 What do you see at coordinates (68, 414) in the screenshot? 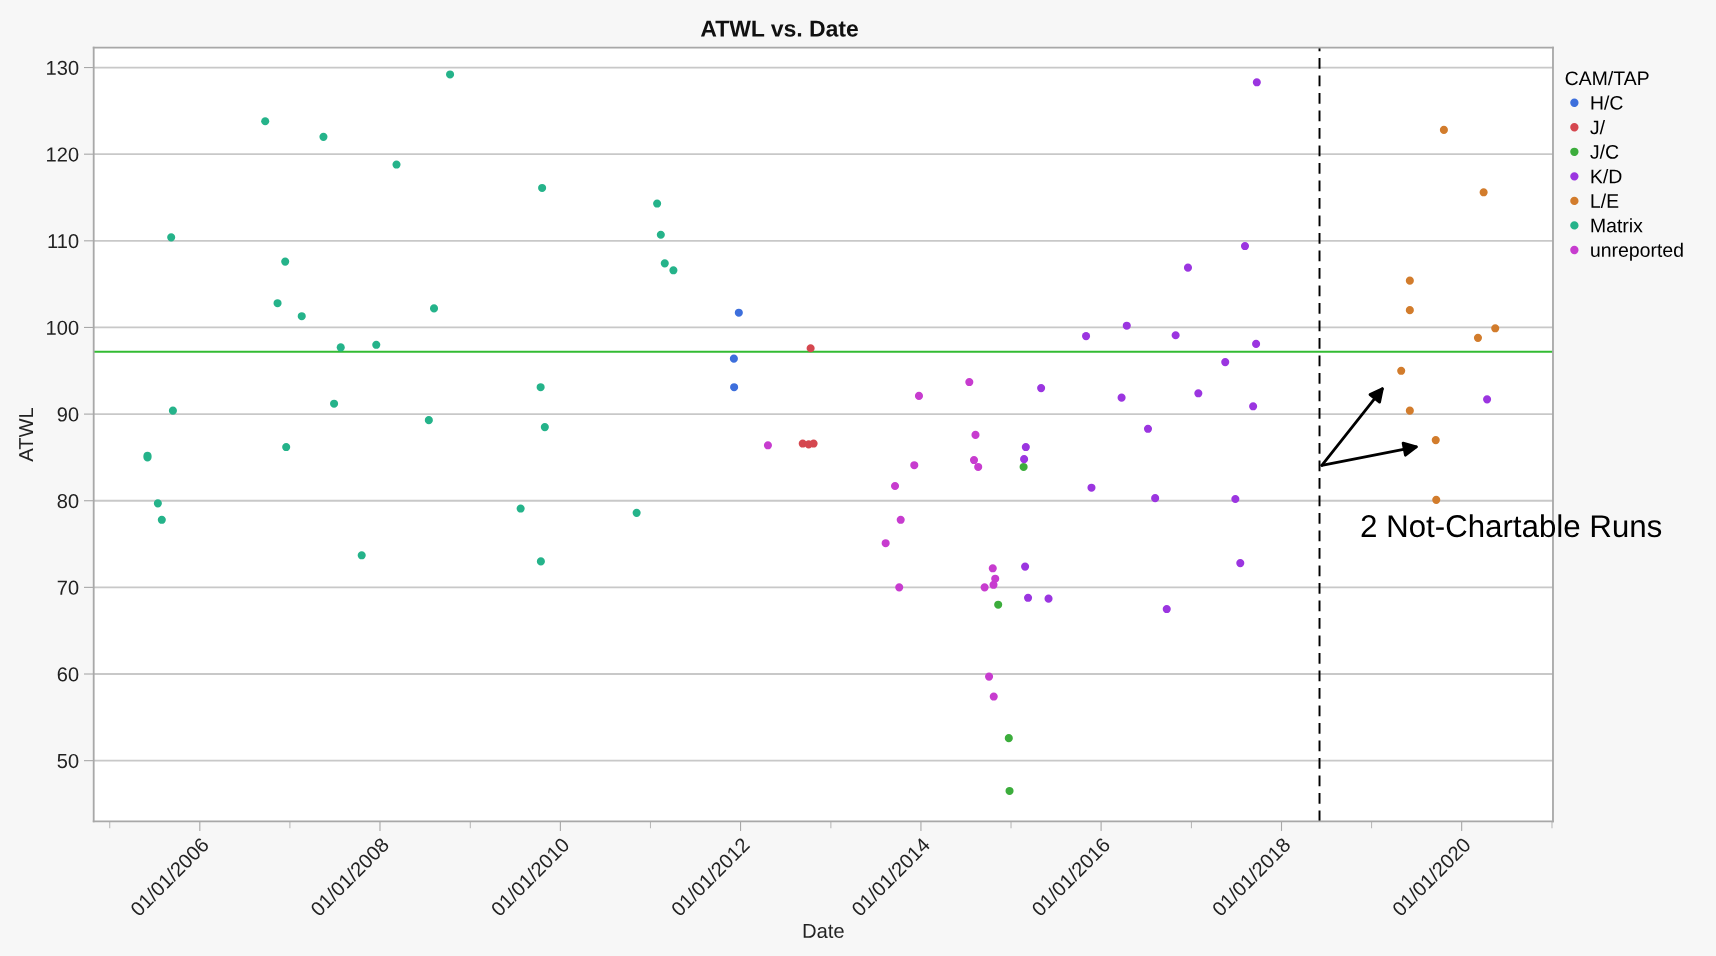
I see `y-tick-label: 90` at bounding box center [68, 414].